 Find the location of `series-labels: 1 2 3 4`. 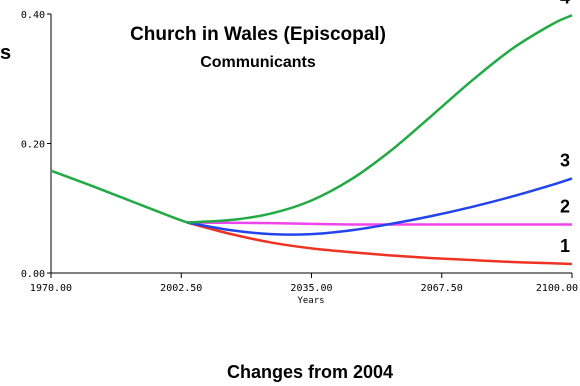

series-labels: 1 2 3 4 is located at coordinates (565, 128).